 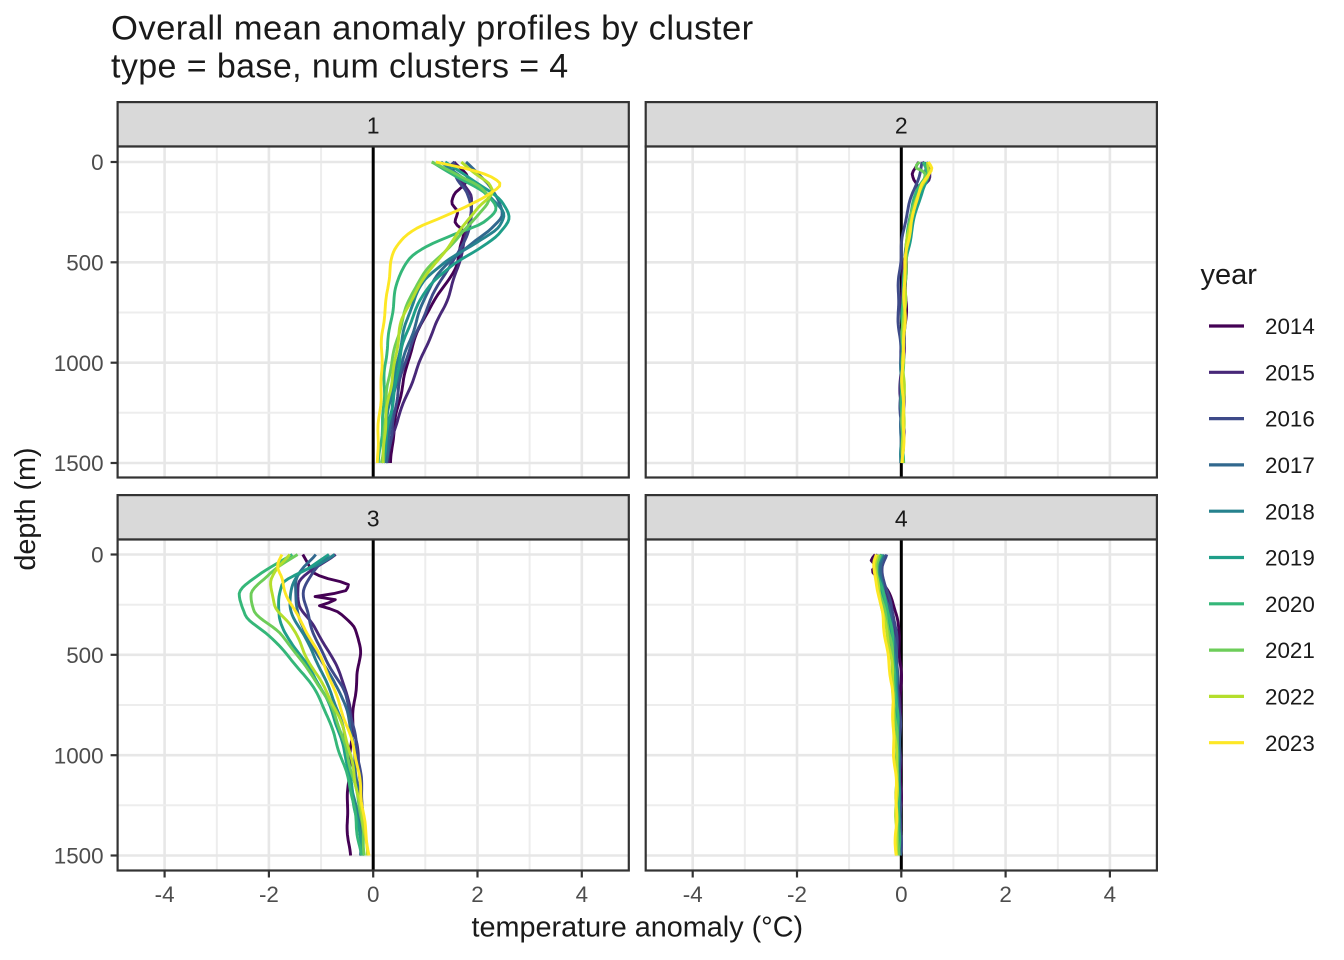 What do you see at coordinates (373, 519) in the screenshot?
I see `svg-text: 3` at bounding box center [373, 519].